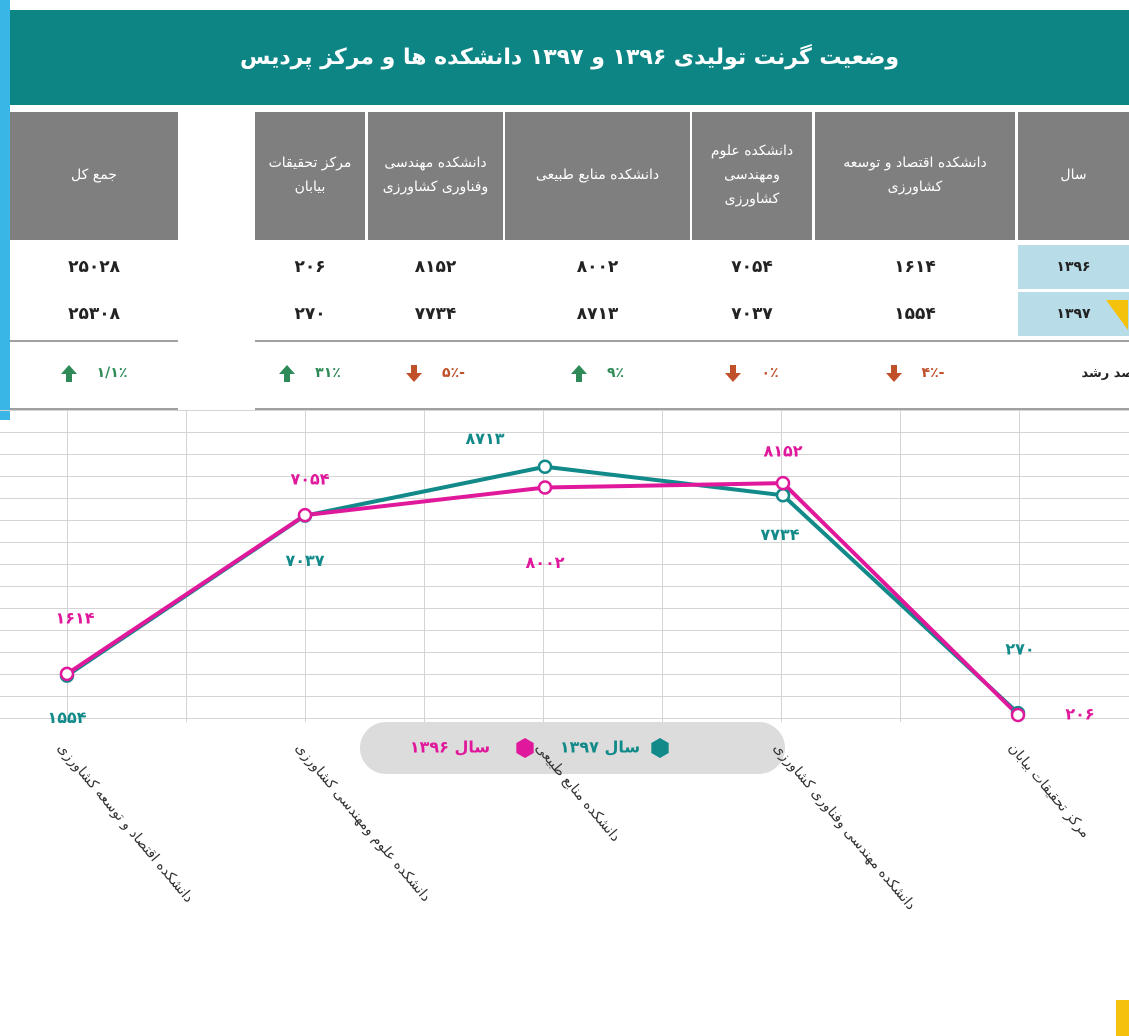 The width and height of the screenshot is (1129, 1036). I want to click on x-tick-label: مرکز تحقیقات بیابان, so click(1049, 790).